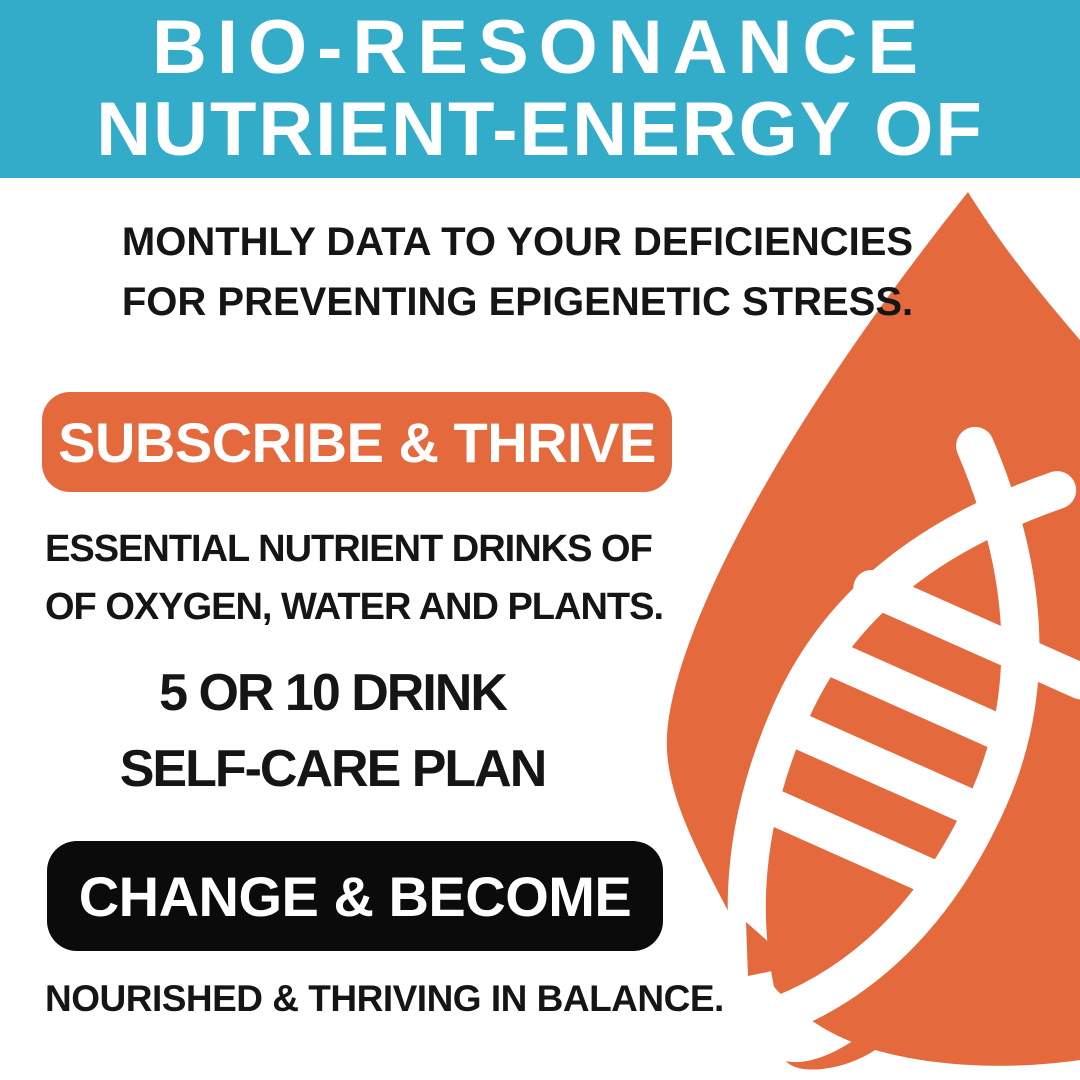 This screenshot has height=1080, width=1080. I want to click on footer-tagline: NOURISHED & THRIVING IN BALANCE., so click(384, 999).